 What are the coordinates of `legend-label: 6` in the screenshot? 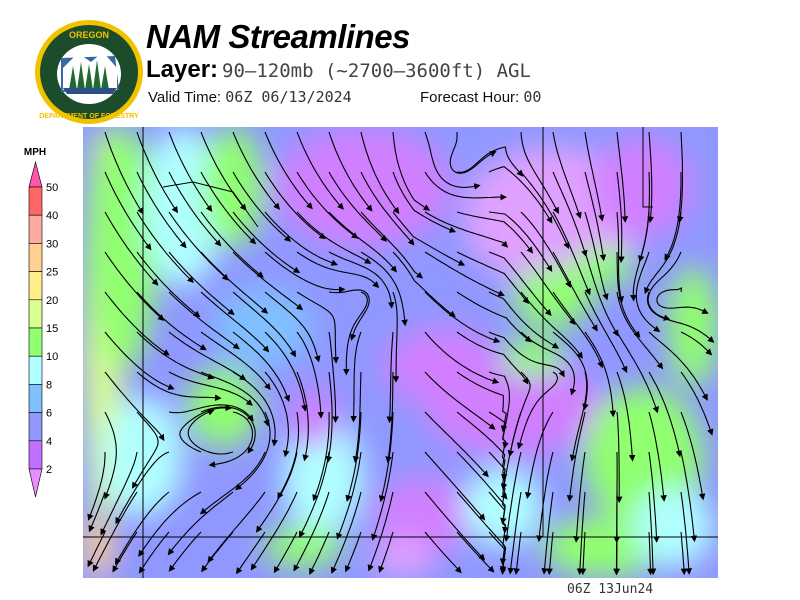 It's located at (49, 414).